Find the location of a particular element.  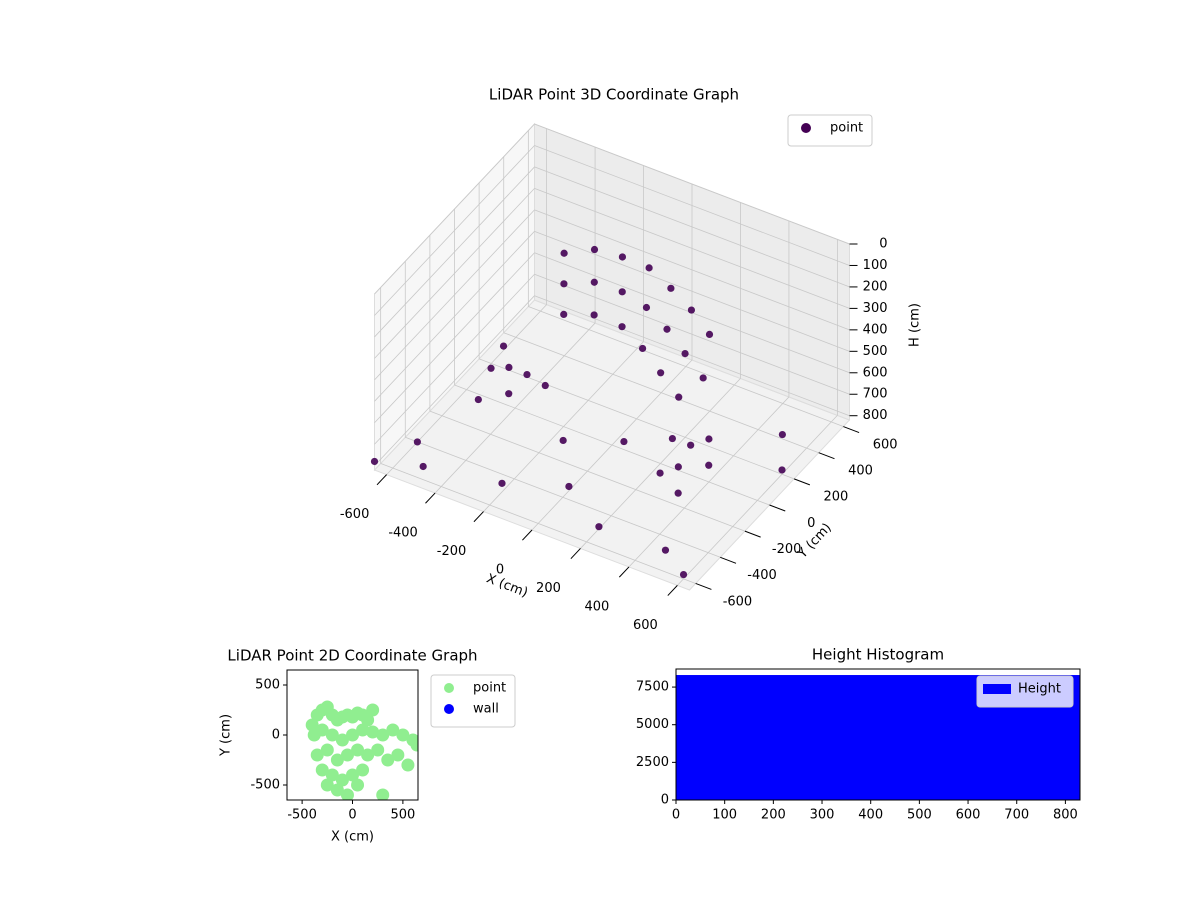

y-tick-label: 400 is located at coordinates (860, 471).